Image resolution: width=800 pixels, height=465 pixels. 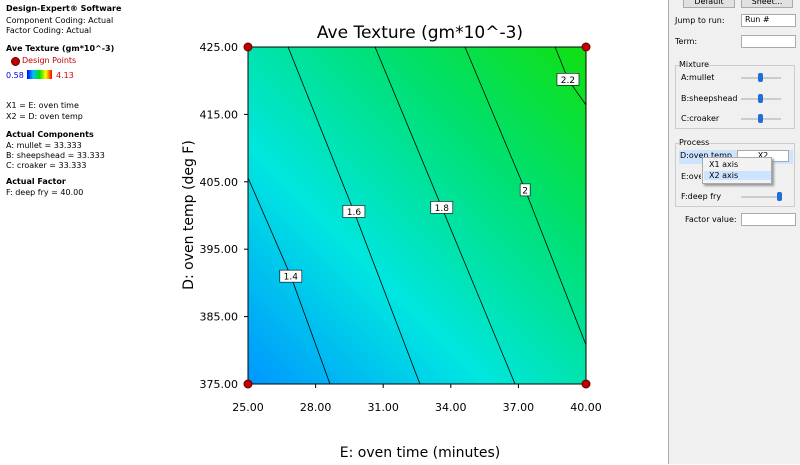 I want to click on menu-item: X2 axis, so click(x=737, y=175).